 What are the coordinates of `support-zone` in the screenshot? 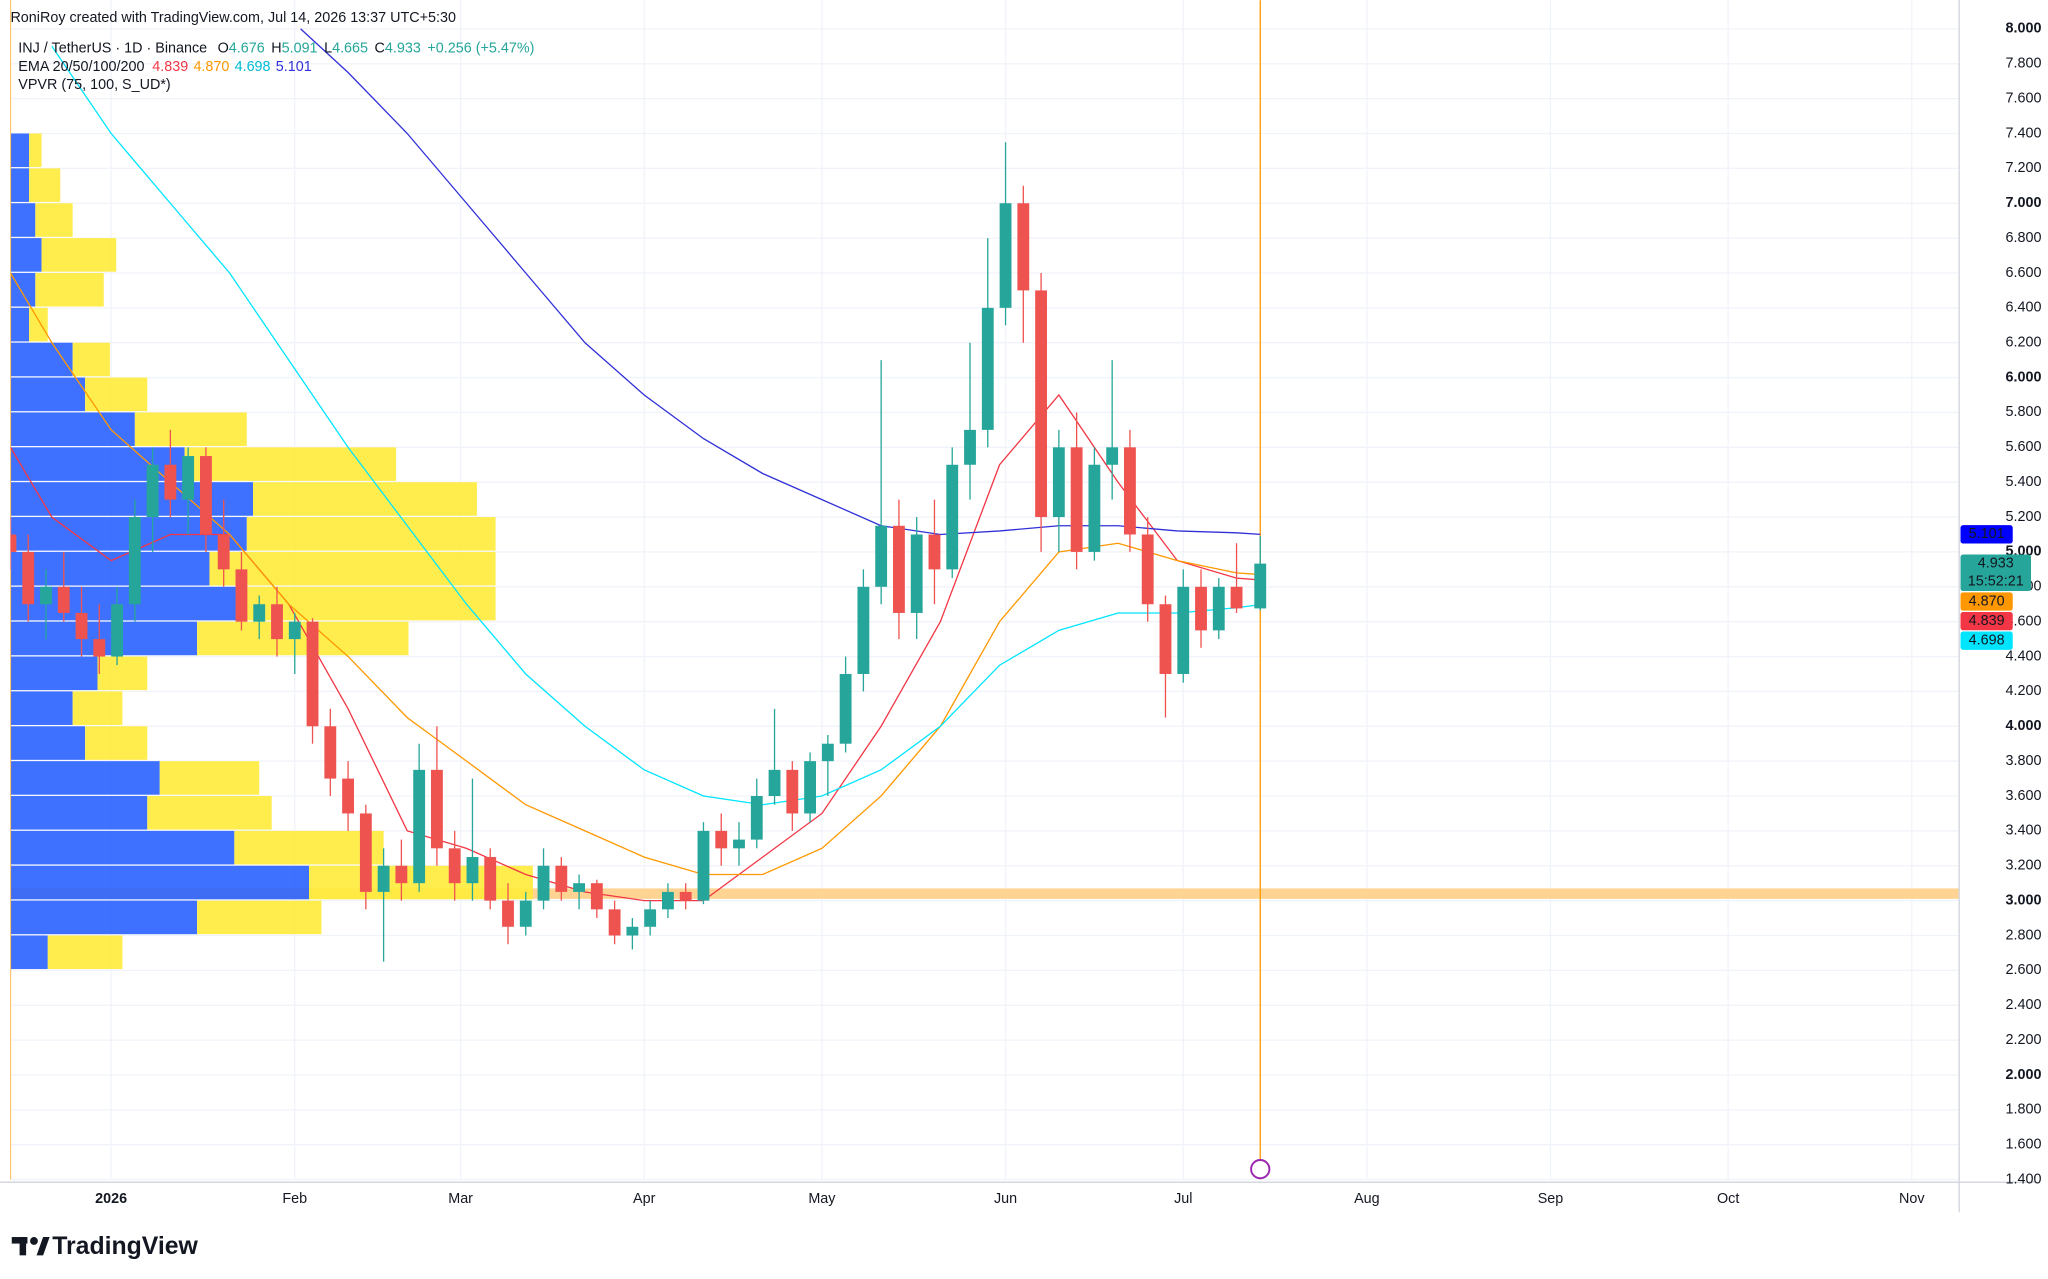 It's located at (985, 893).